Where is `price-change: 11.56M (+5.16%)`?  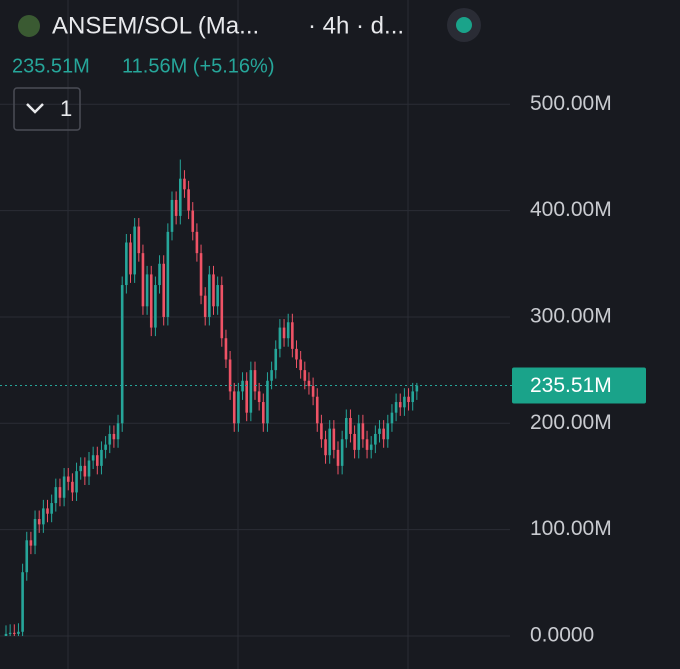
price-change: 11.56M (+5.16%) is located at coordinates (198, 66).